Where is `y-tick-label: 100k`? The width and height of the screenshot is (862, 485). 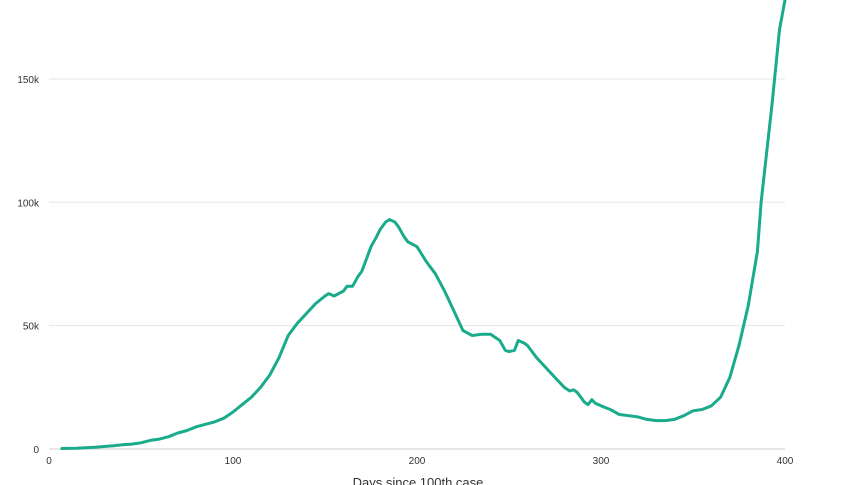
y-tick-label: 100k is located at coordinates (28, 203).